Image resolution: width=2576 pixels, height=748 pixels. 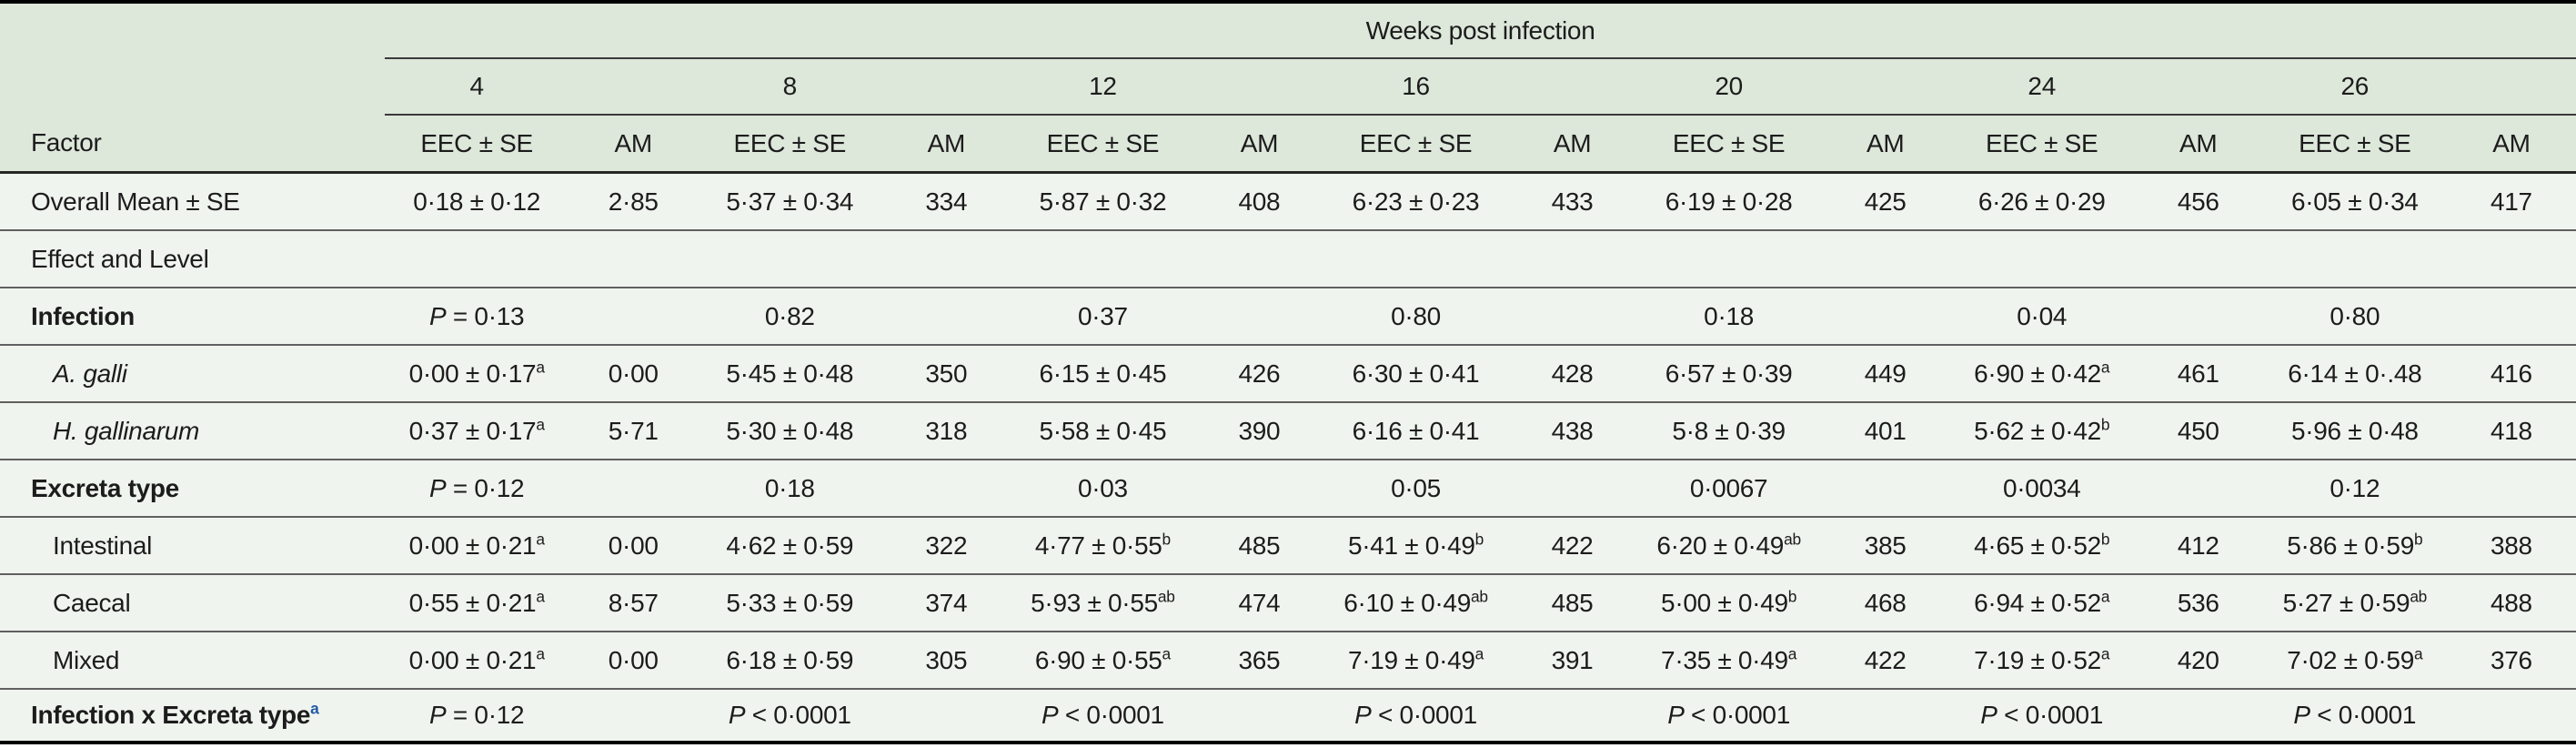 What do you see at coordinates (2198, 661) in the screenshot?
I see `am-cell: 420` at bounding box center [2198, 661].